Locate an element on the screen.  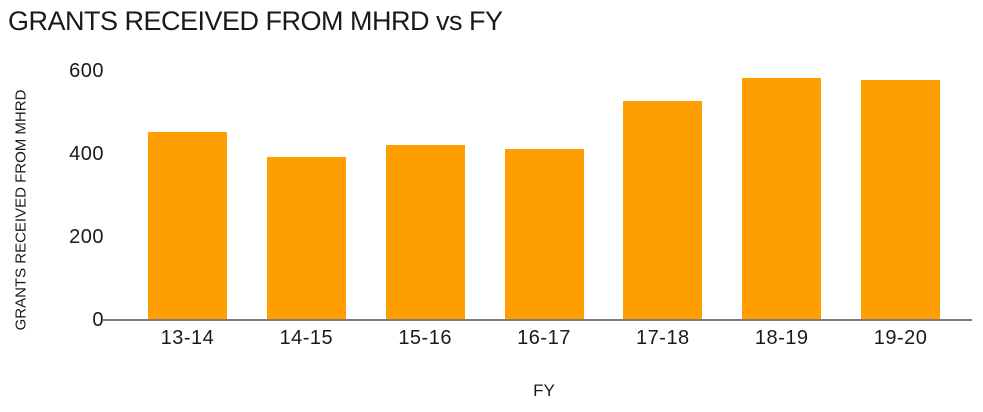
y-tick-label: 0 is located at coordinates (98, 320).